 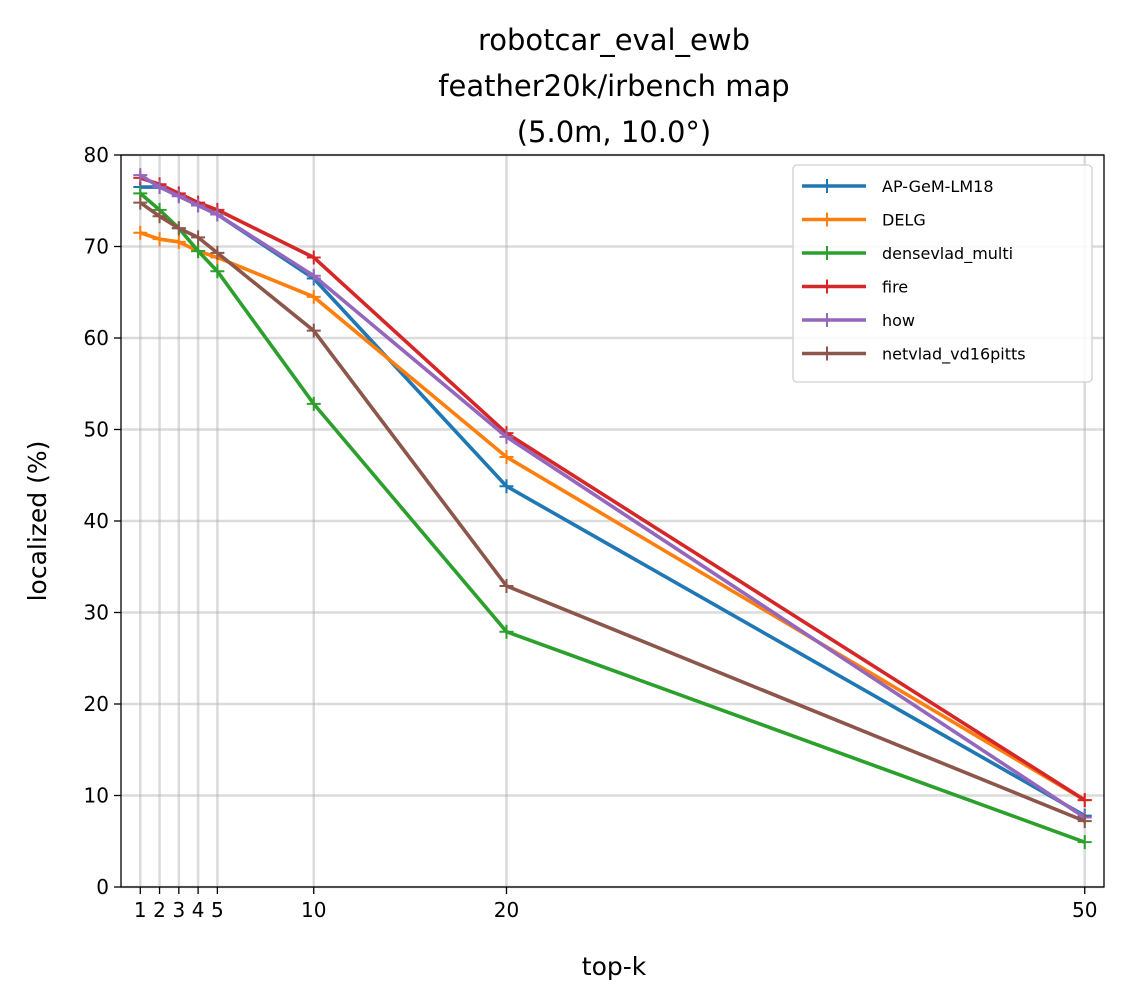 What do you see at coordinates (96, 430) in the screenshot?
I see `y-tick-label: 50` at bounding box center [96, 430].